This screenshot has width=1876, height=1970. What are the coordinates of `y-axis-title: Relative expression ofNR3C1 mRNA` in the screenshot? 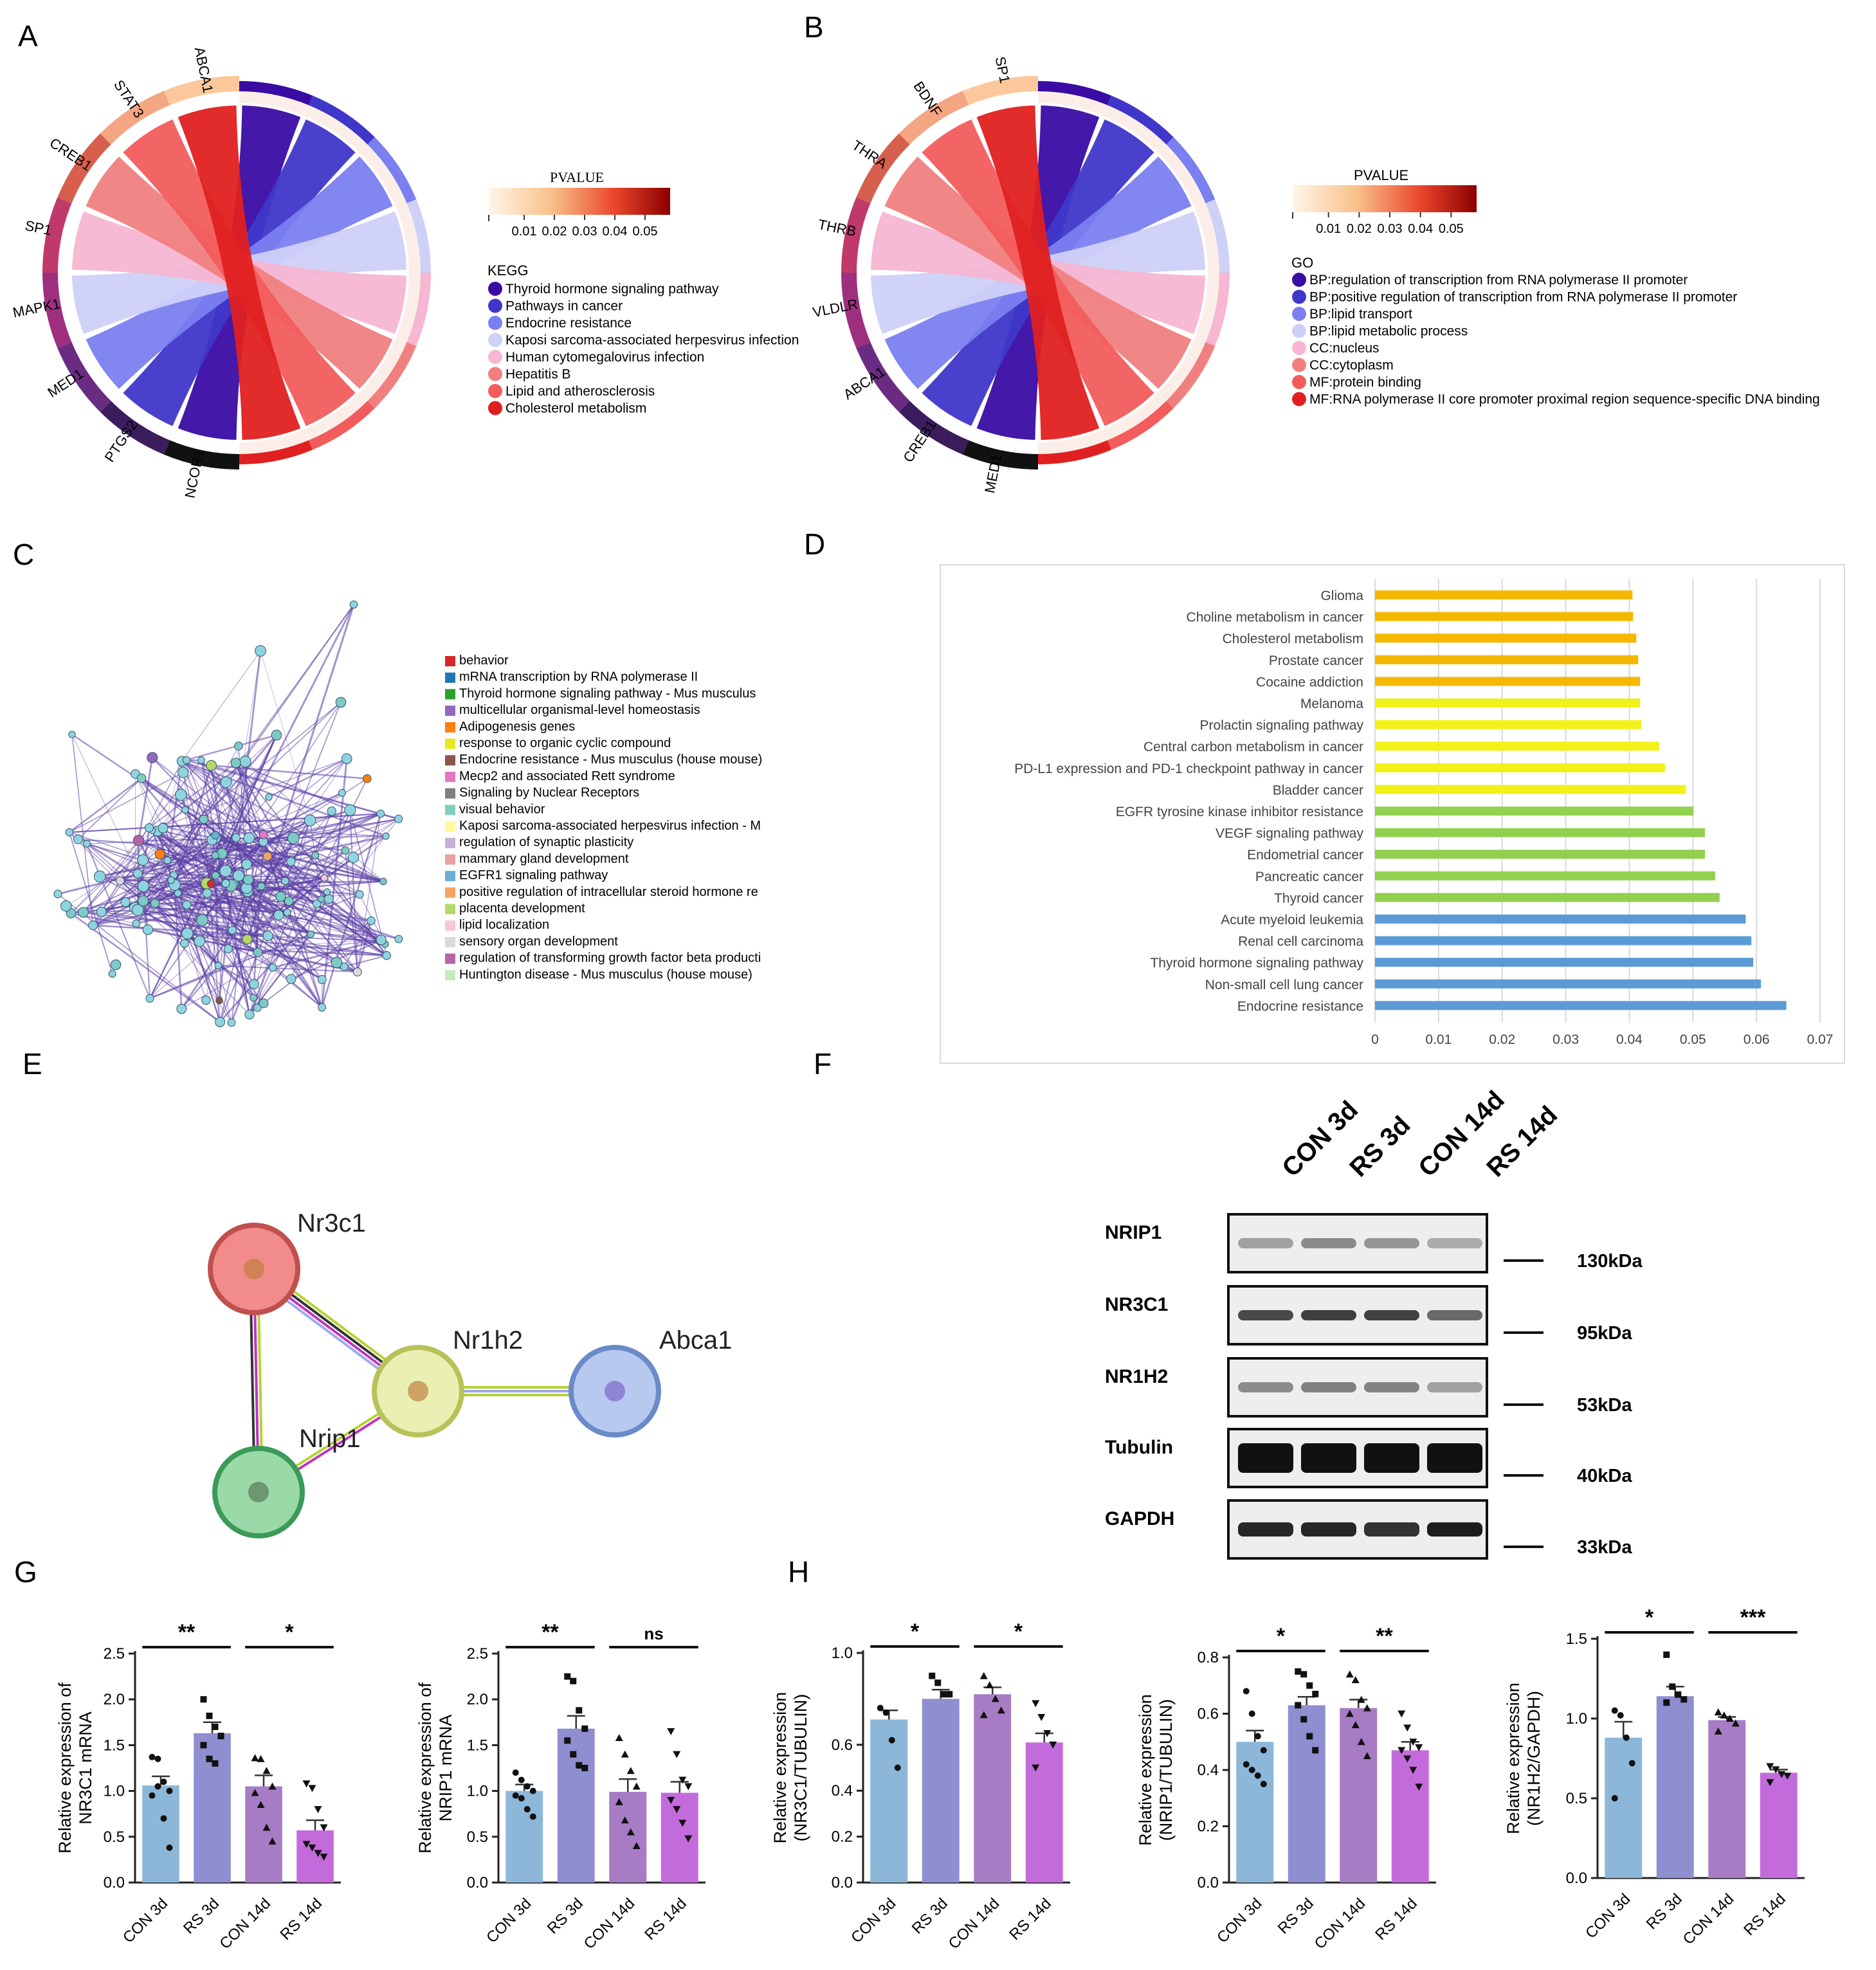 It's located at (75, 1768).